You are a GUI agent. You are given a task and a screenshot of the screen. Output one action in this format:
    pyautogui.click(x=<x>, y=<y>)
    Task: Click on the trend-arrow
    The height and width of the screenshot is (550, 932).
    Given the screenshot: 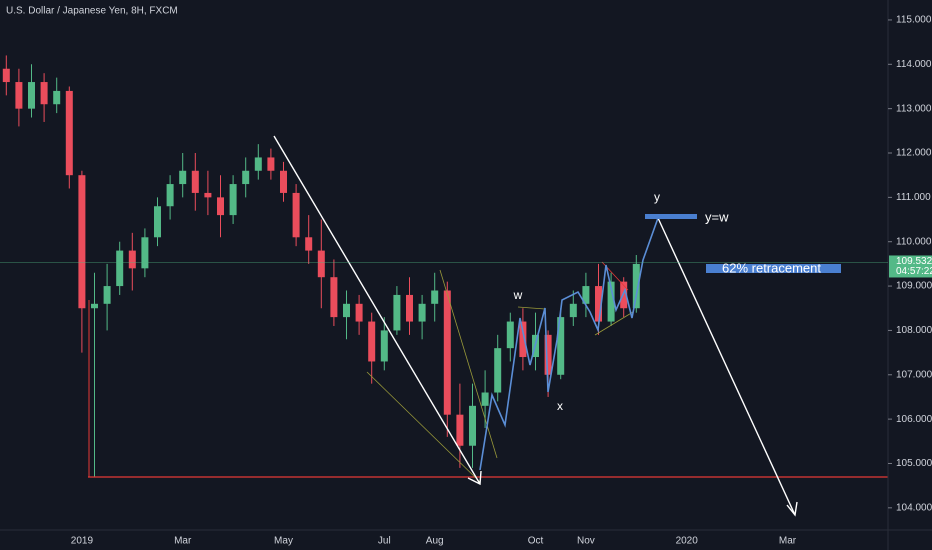 What is the action you would take?
    pyautogui.click(x=377, y=310)
    